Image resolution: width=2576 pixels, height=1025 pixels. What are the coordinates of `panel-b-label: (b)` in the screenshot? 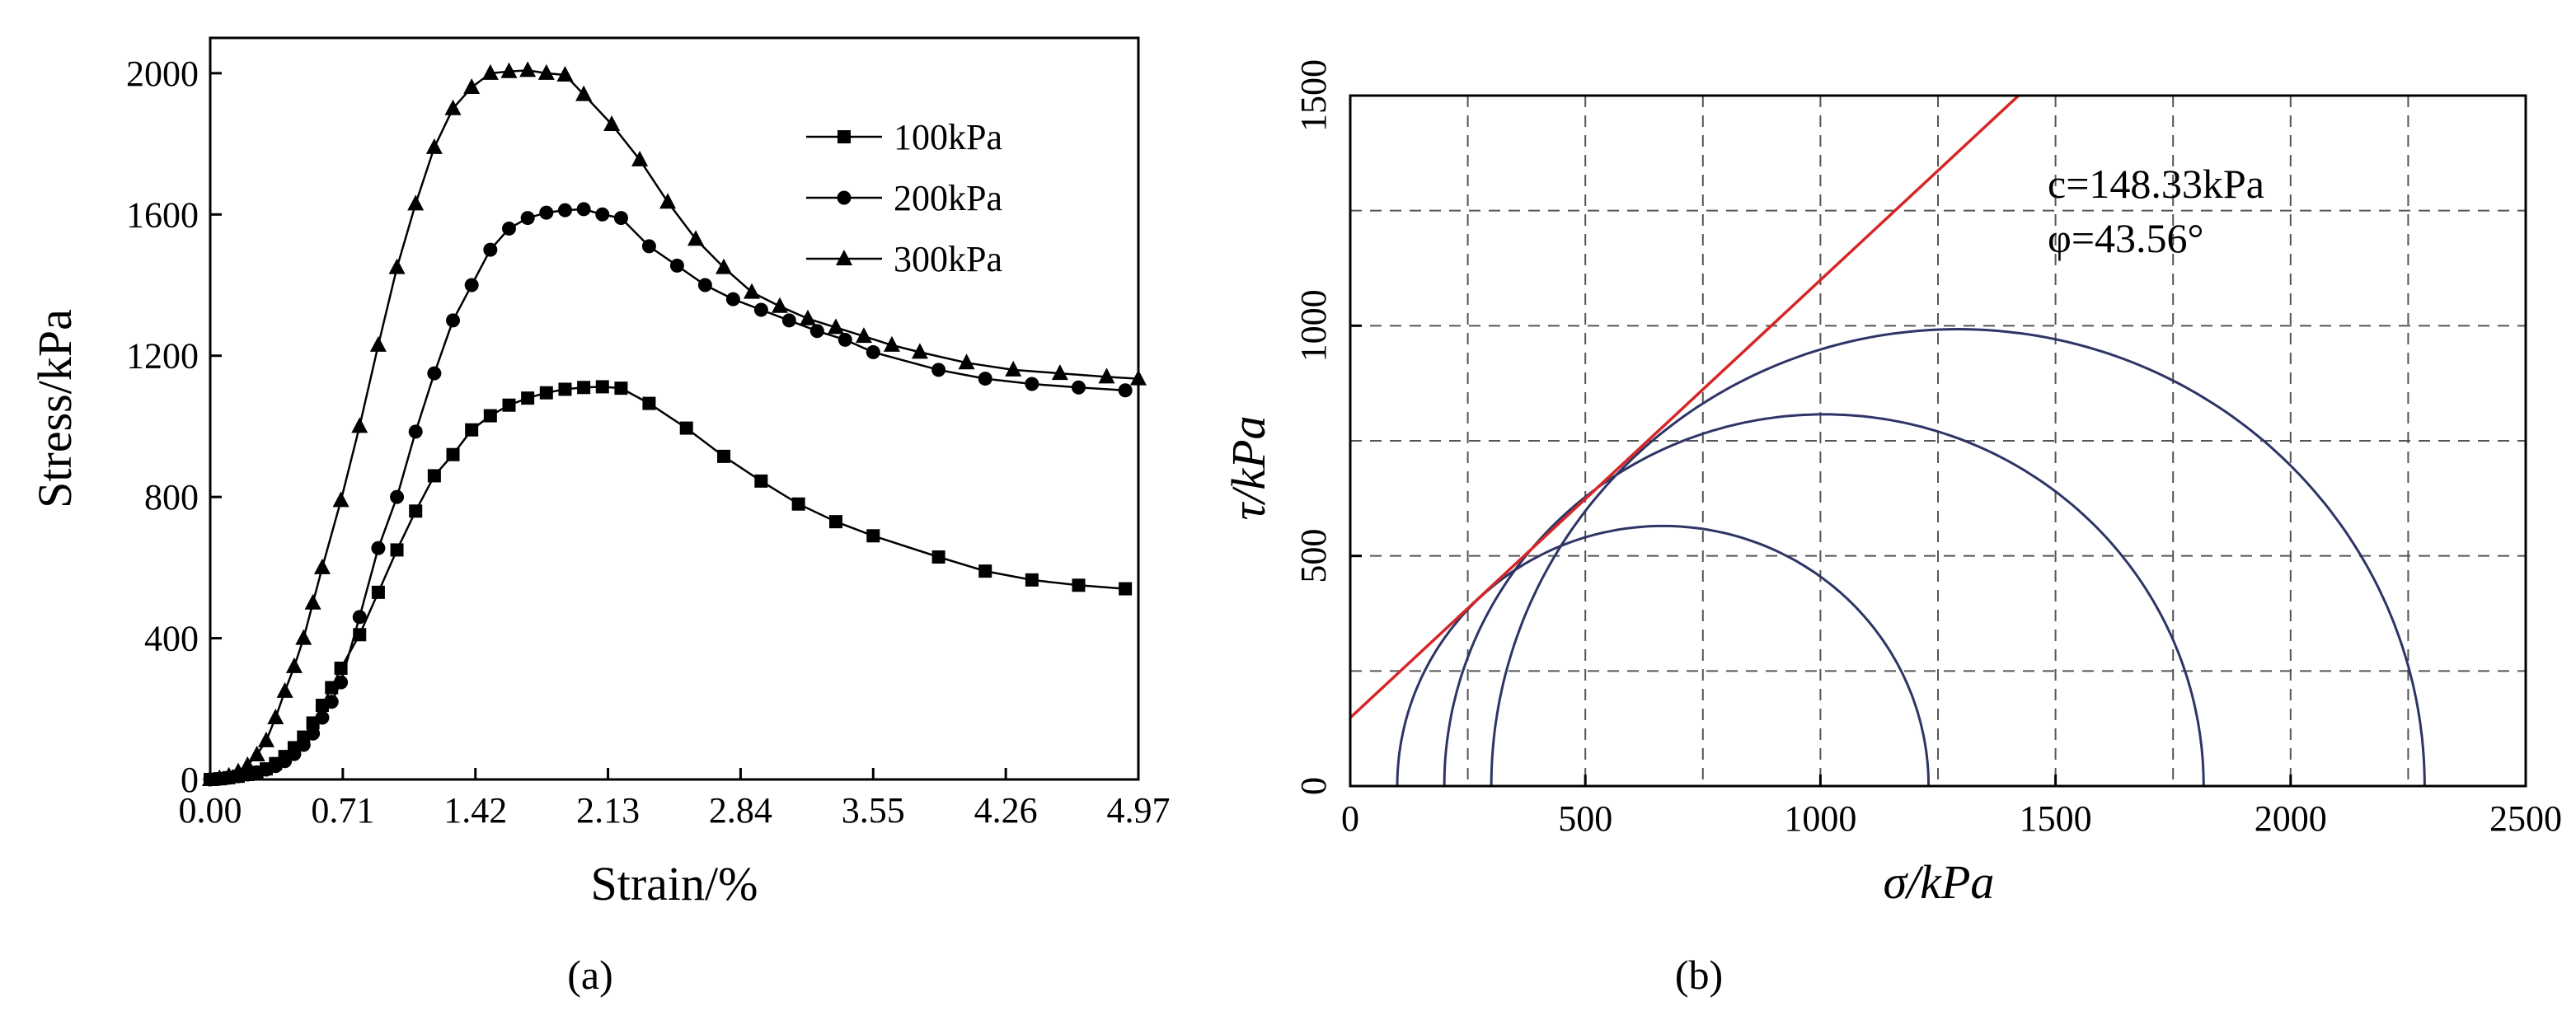 It's located at (1699, 975).